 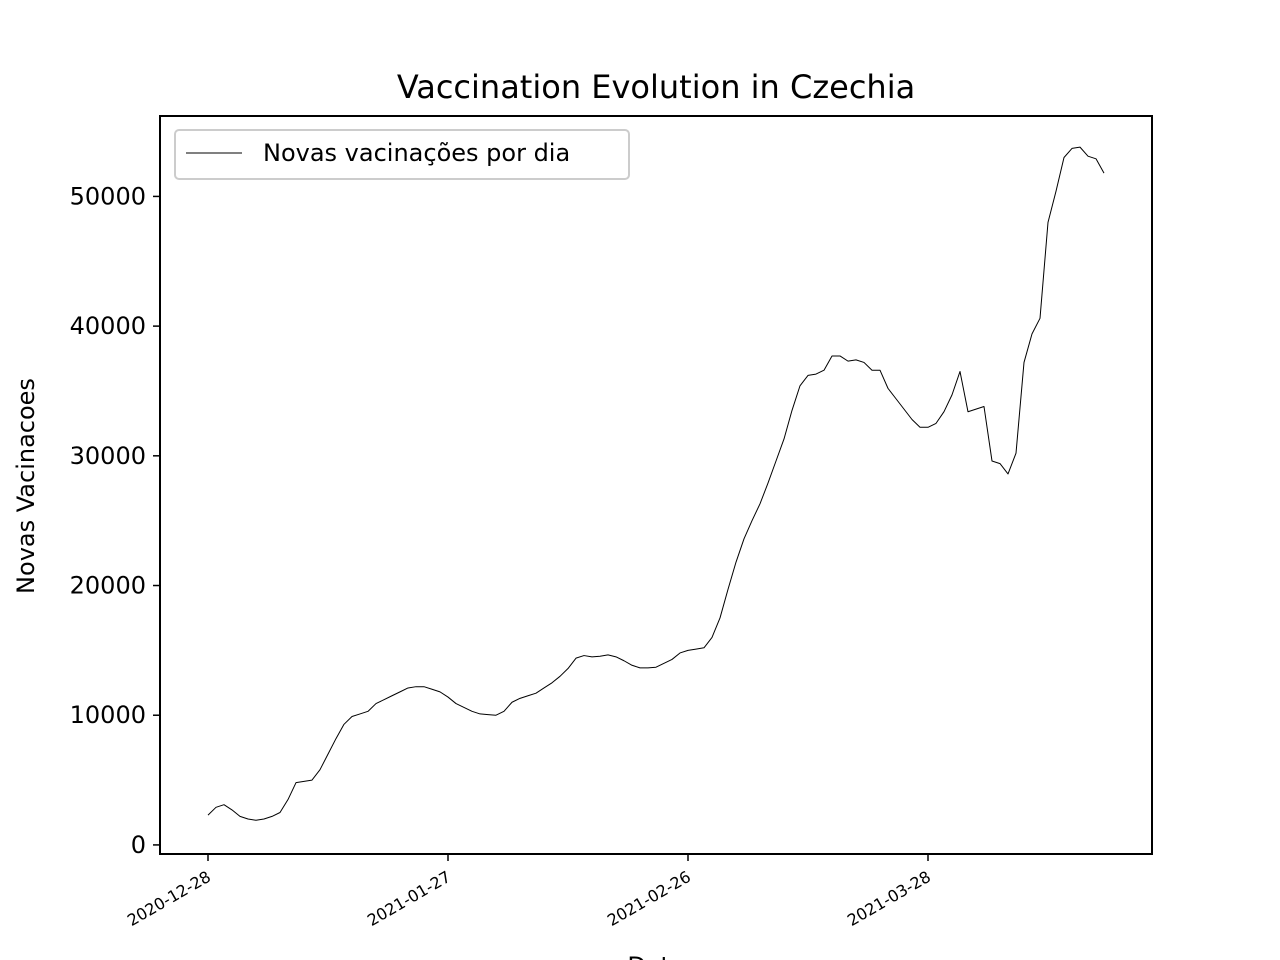 What do you see at coordinates (649, 898) in the screenshot?
I see `x-tick-label: 2021-02-26` at bounding box center [649, 898].